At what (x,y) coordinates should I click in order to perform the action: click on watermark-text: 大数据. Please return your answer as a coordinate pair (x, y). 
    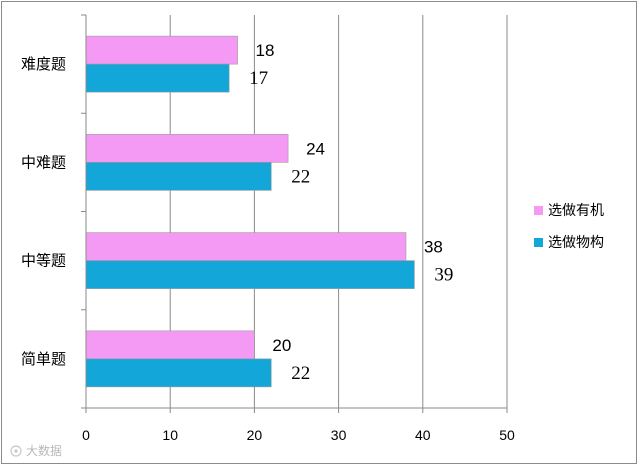
    Looking at the image, I should click on (44, 450).